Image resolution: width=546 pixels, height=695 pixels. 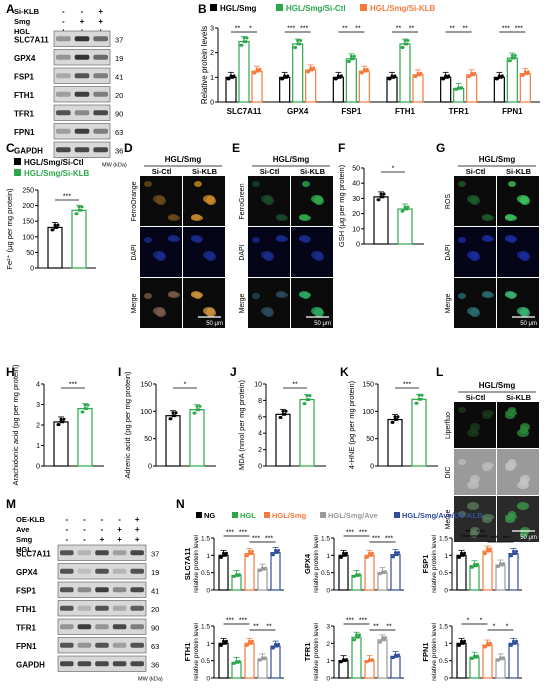 What do you see at coordinates (17, 172) in the screenshot?
I see `chartC-legend-swatch` at bounding box center [17, 172].